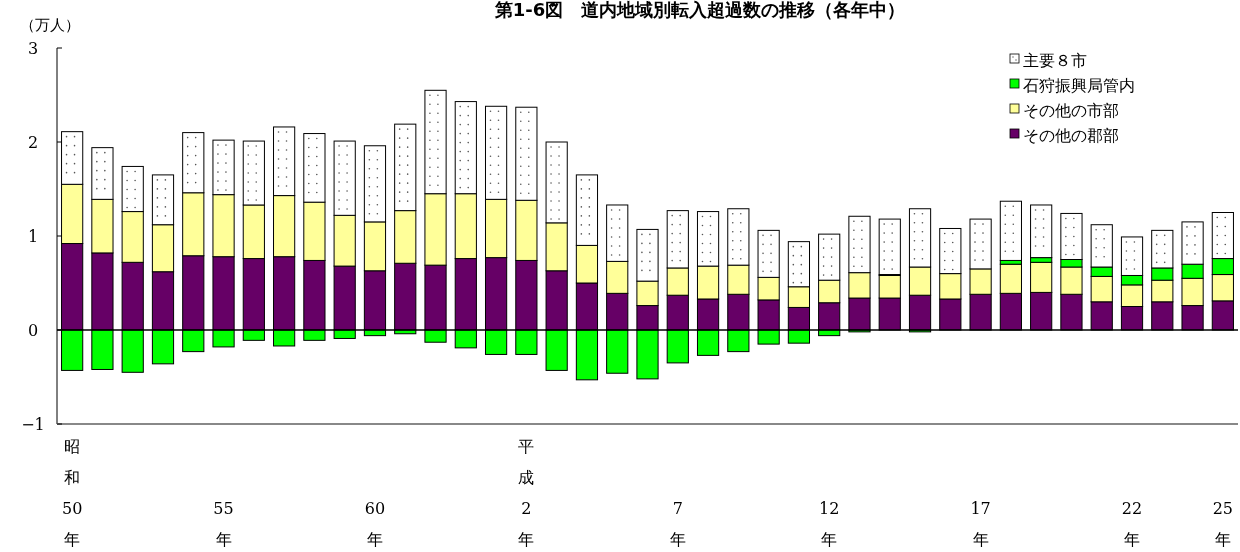  Describe the element at coordinates (677, 524) in the screenshot. I see `x-tick-label: 7年` at that location.